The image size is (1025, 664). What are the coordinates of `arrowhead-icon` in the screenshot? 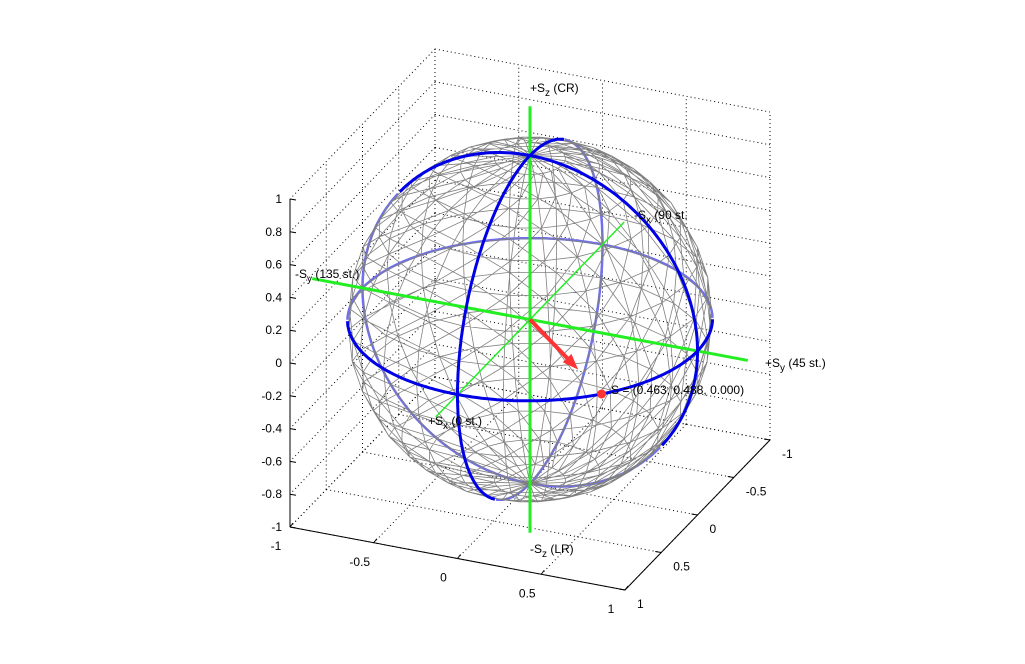 It's located at (570, 361).